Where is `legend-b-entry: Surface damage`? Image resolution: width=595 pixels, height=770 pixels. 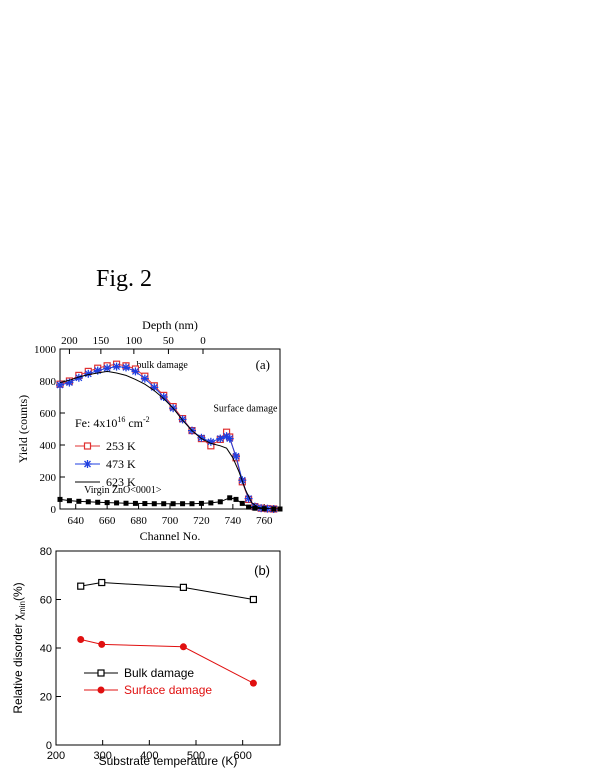 legend-b-entry: Surface damage is located at coordinates (168, 690).